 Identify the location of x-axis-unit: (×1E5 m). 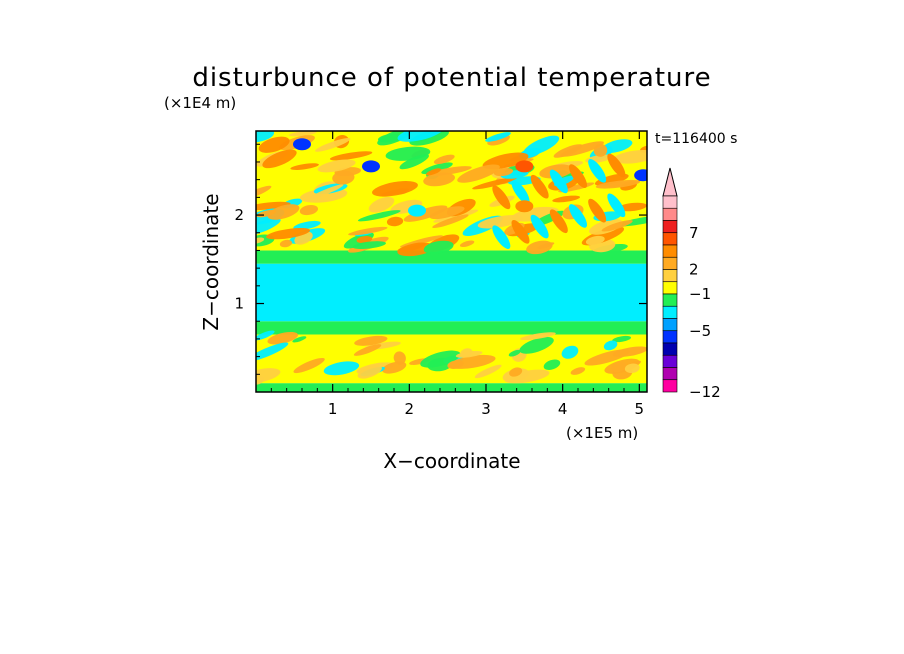
(602, 433).